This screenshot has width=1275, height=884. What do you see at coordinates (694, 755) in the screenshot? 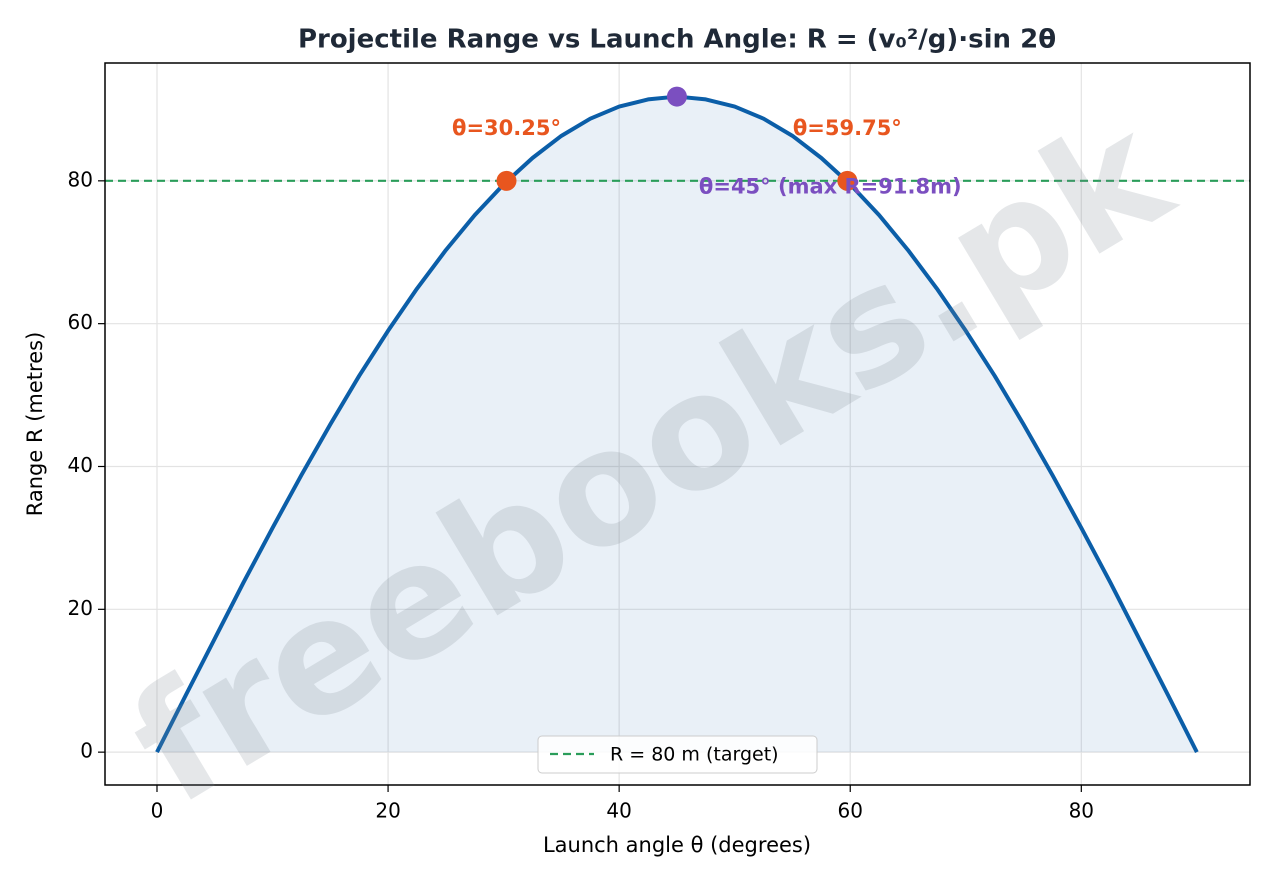
I see `legend-label: R = 80 m (target)` at bounding box center [694, 755].